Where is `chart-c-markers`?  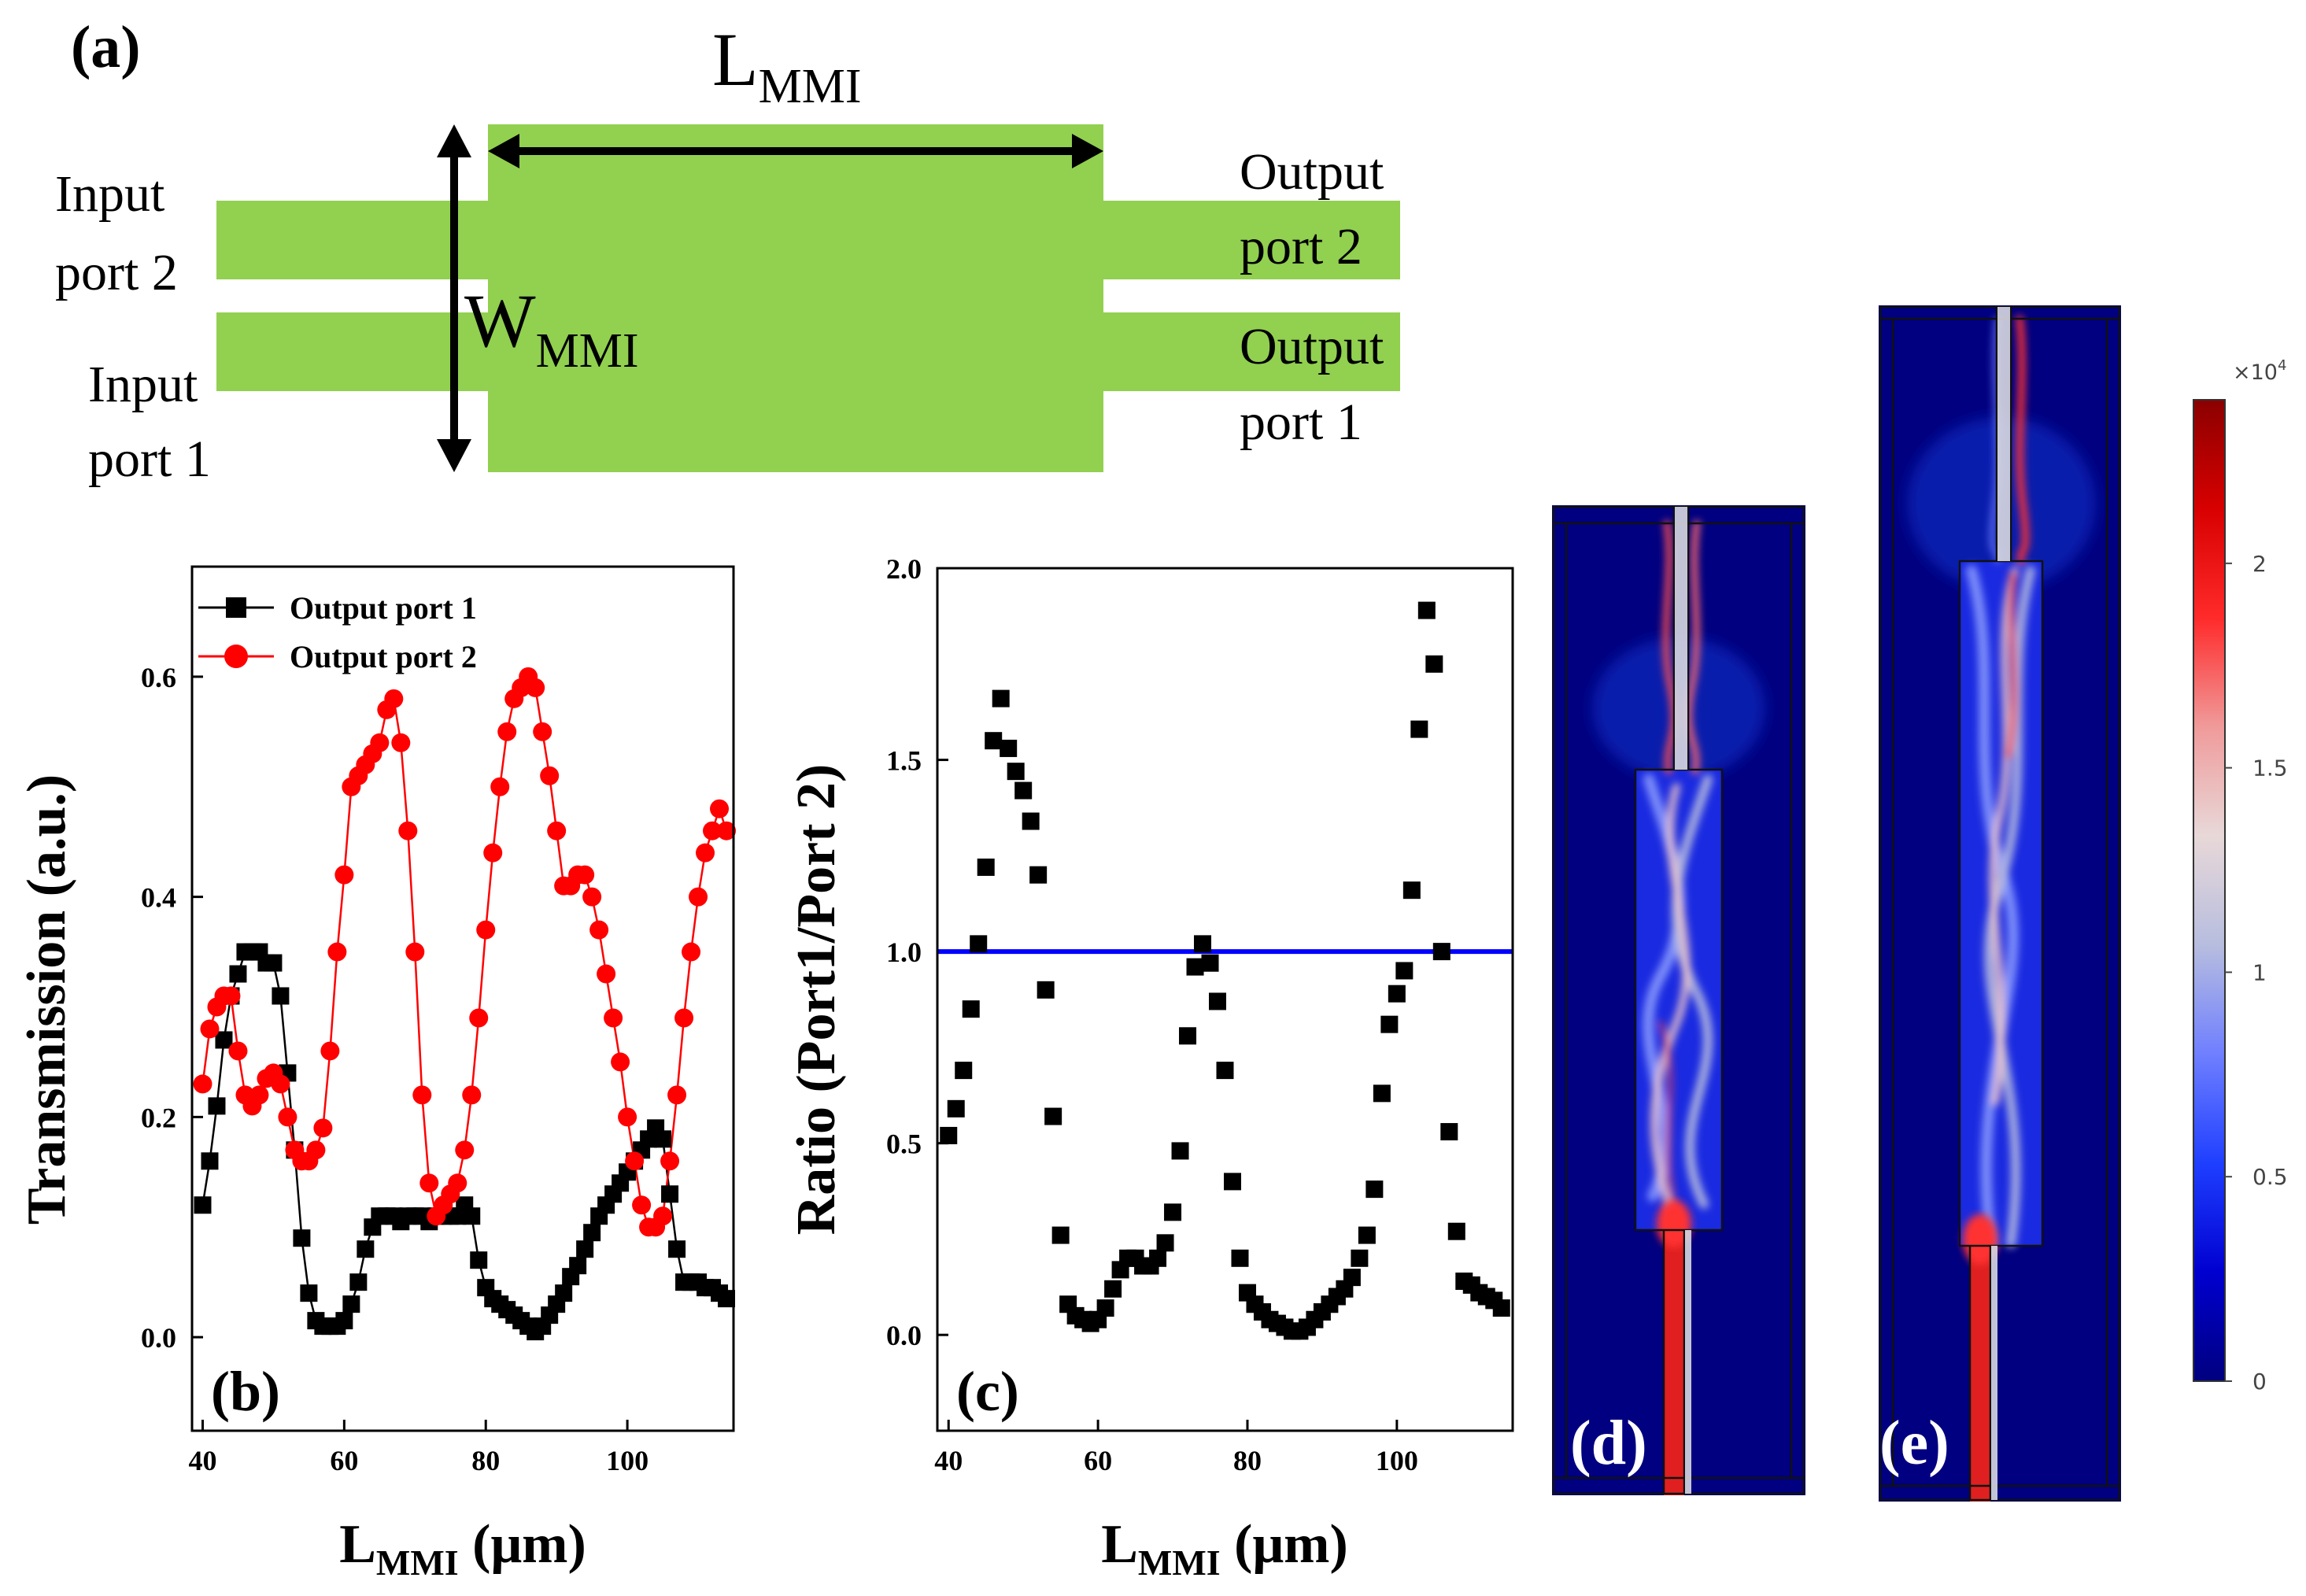 chart-c-markers is located at coordinates (1225, 970).